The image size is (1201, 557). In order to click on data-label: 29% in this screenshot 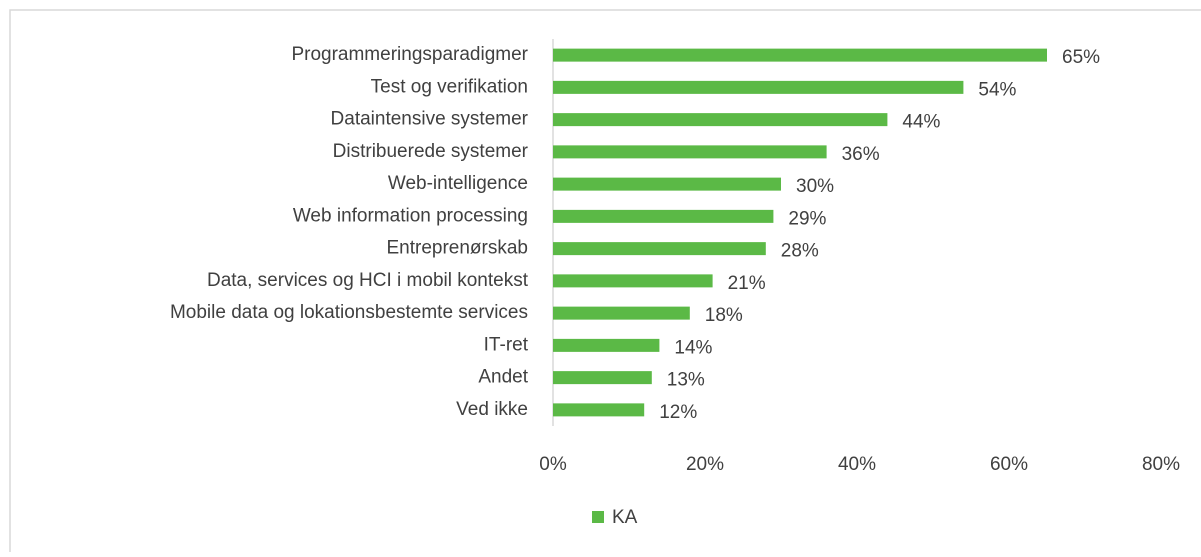, I will do `click(807, 218)`.